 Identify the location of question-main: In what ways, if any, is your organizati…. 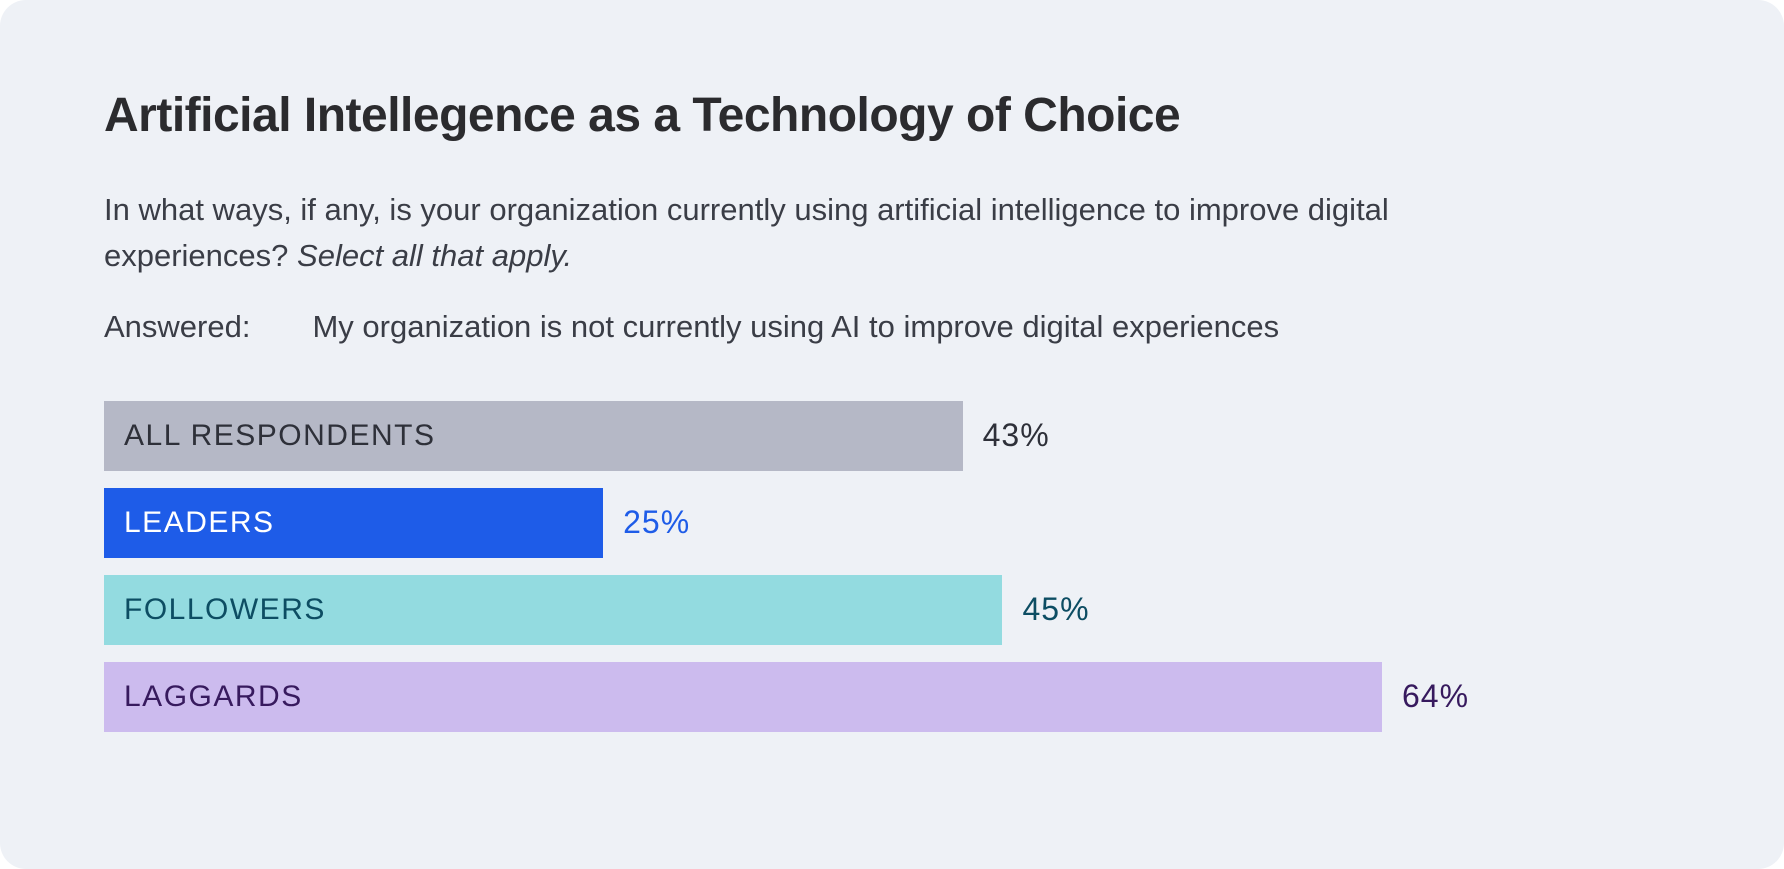
(746, 232).